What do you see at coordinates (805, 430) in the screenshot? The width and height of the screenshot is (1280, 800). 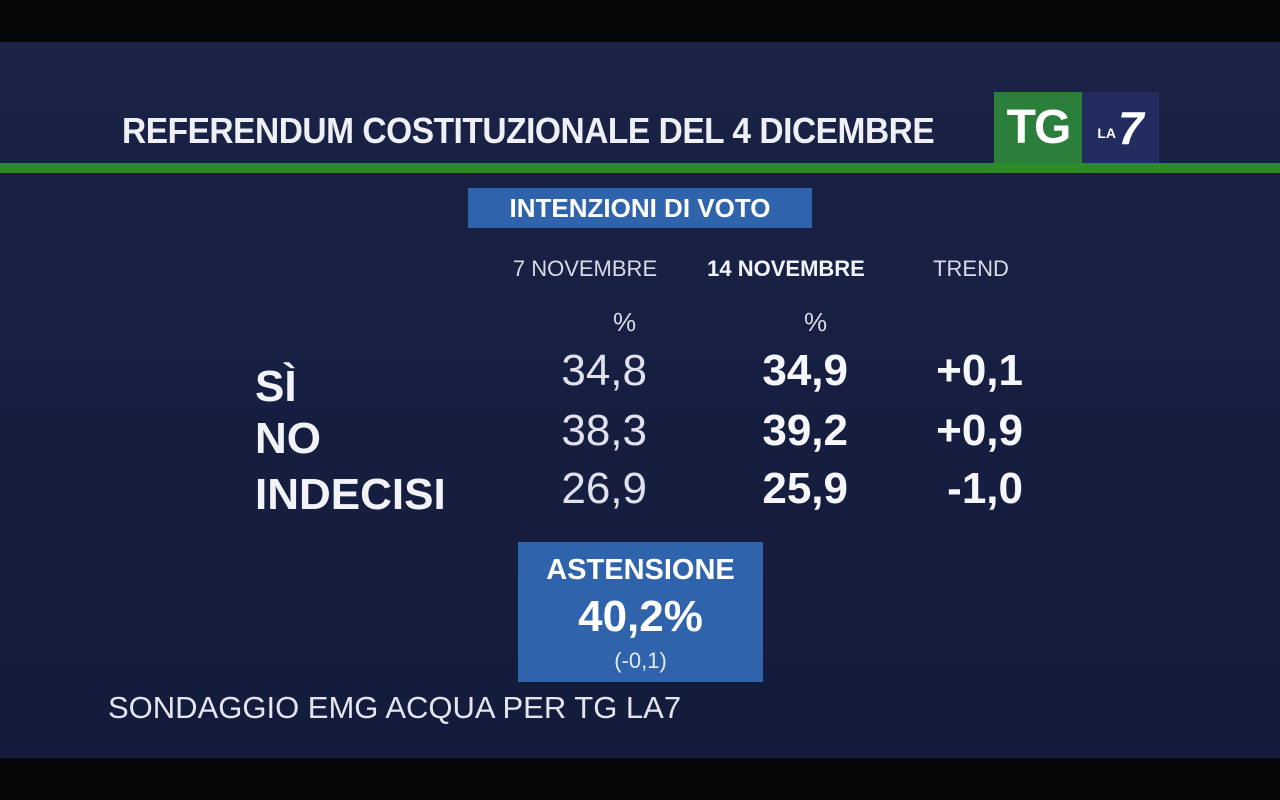 I see `row-no-curr: 39,2` at bounding box center [805, 430].